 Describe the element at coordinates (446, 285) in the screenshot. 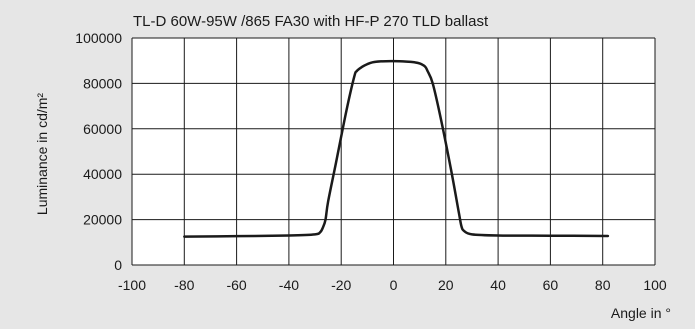

I see `x-tick-label: 20` at that location.